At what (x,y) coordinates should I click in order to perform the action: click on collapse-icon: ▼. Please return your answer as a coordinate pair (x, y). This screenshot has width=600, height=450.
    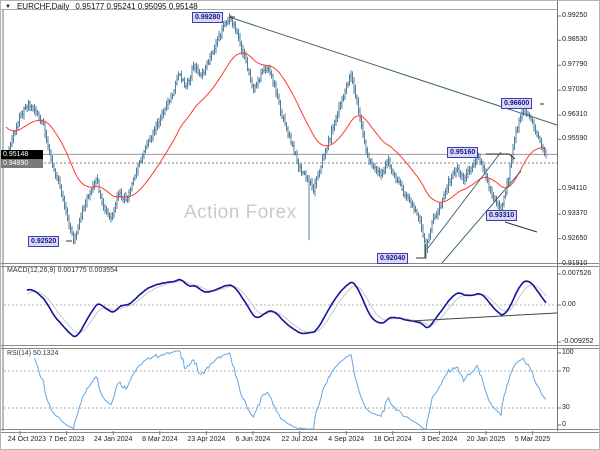
    Looking at the image, I should click on (8, 6).